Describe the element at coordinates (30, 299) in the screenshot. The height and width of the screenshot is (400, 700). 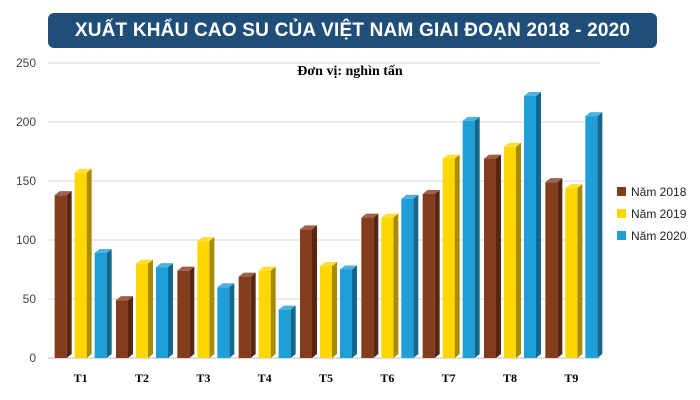
I see `y-tick-label: 50` at that location.